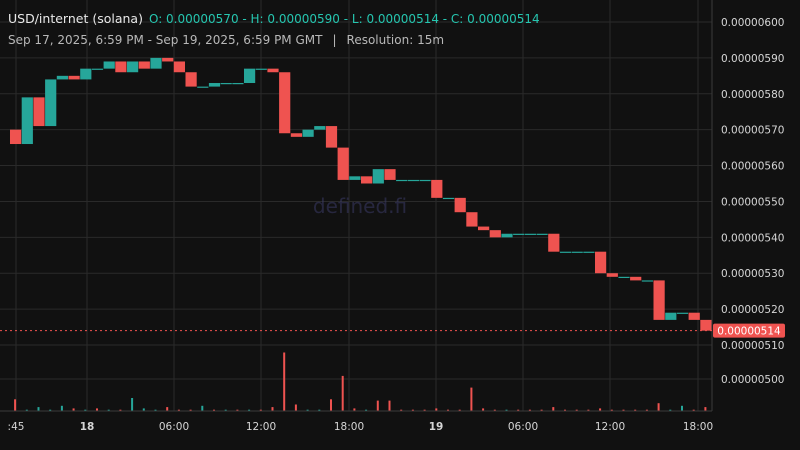 The height and width of the screenshot is (450, 800). What do you see at coordinates (261, 427) in the screenshot?
I see `time-tick-label: 12:00` at bounding box center [261, 427].